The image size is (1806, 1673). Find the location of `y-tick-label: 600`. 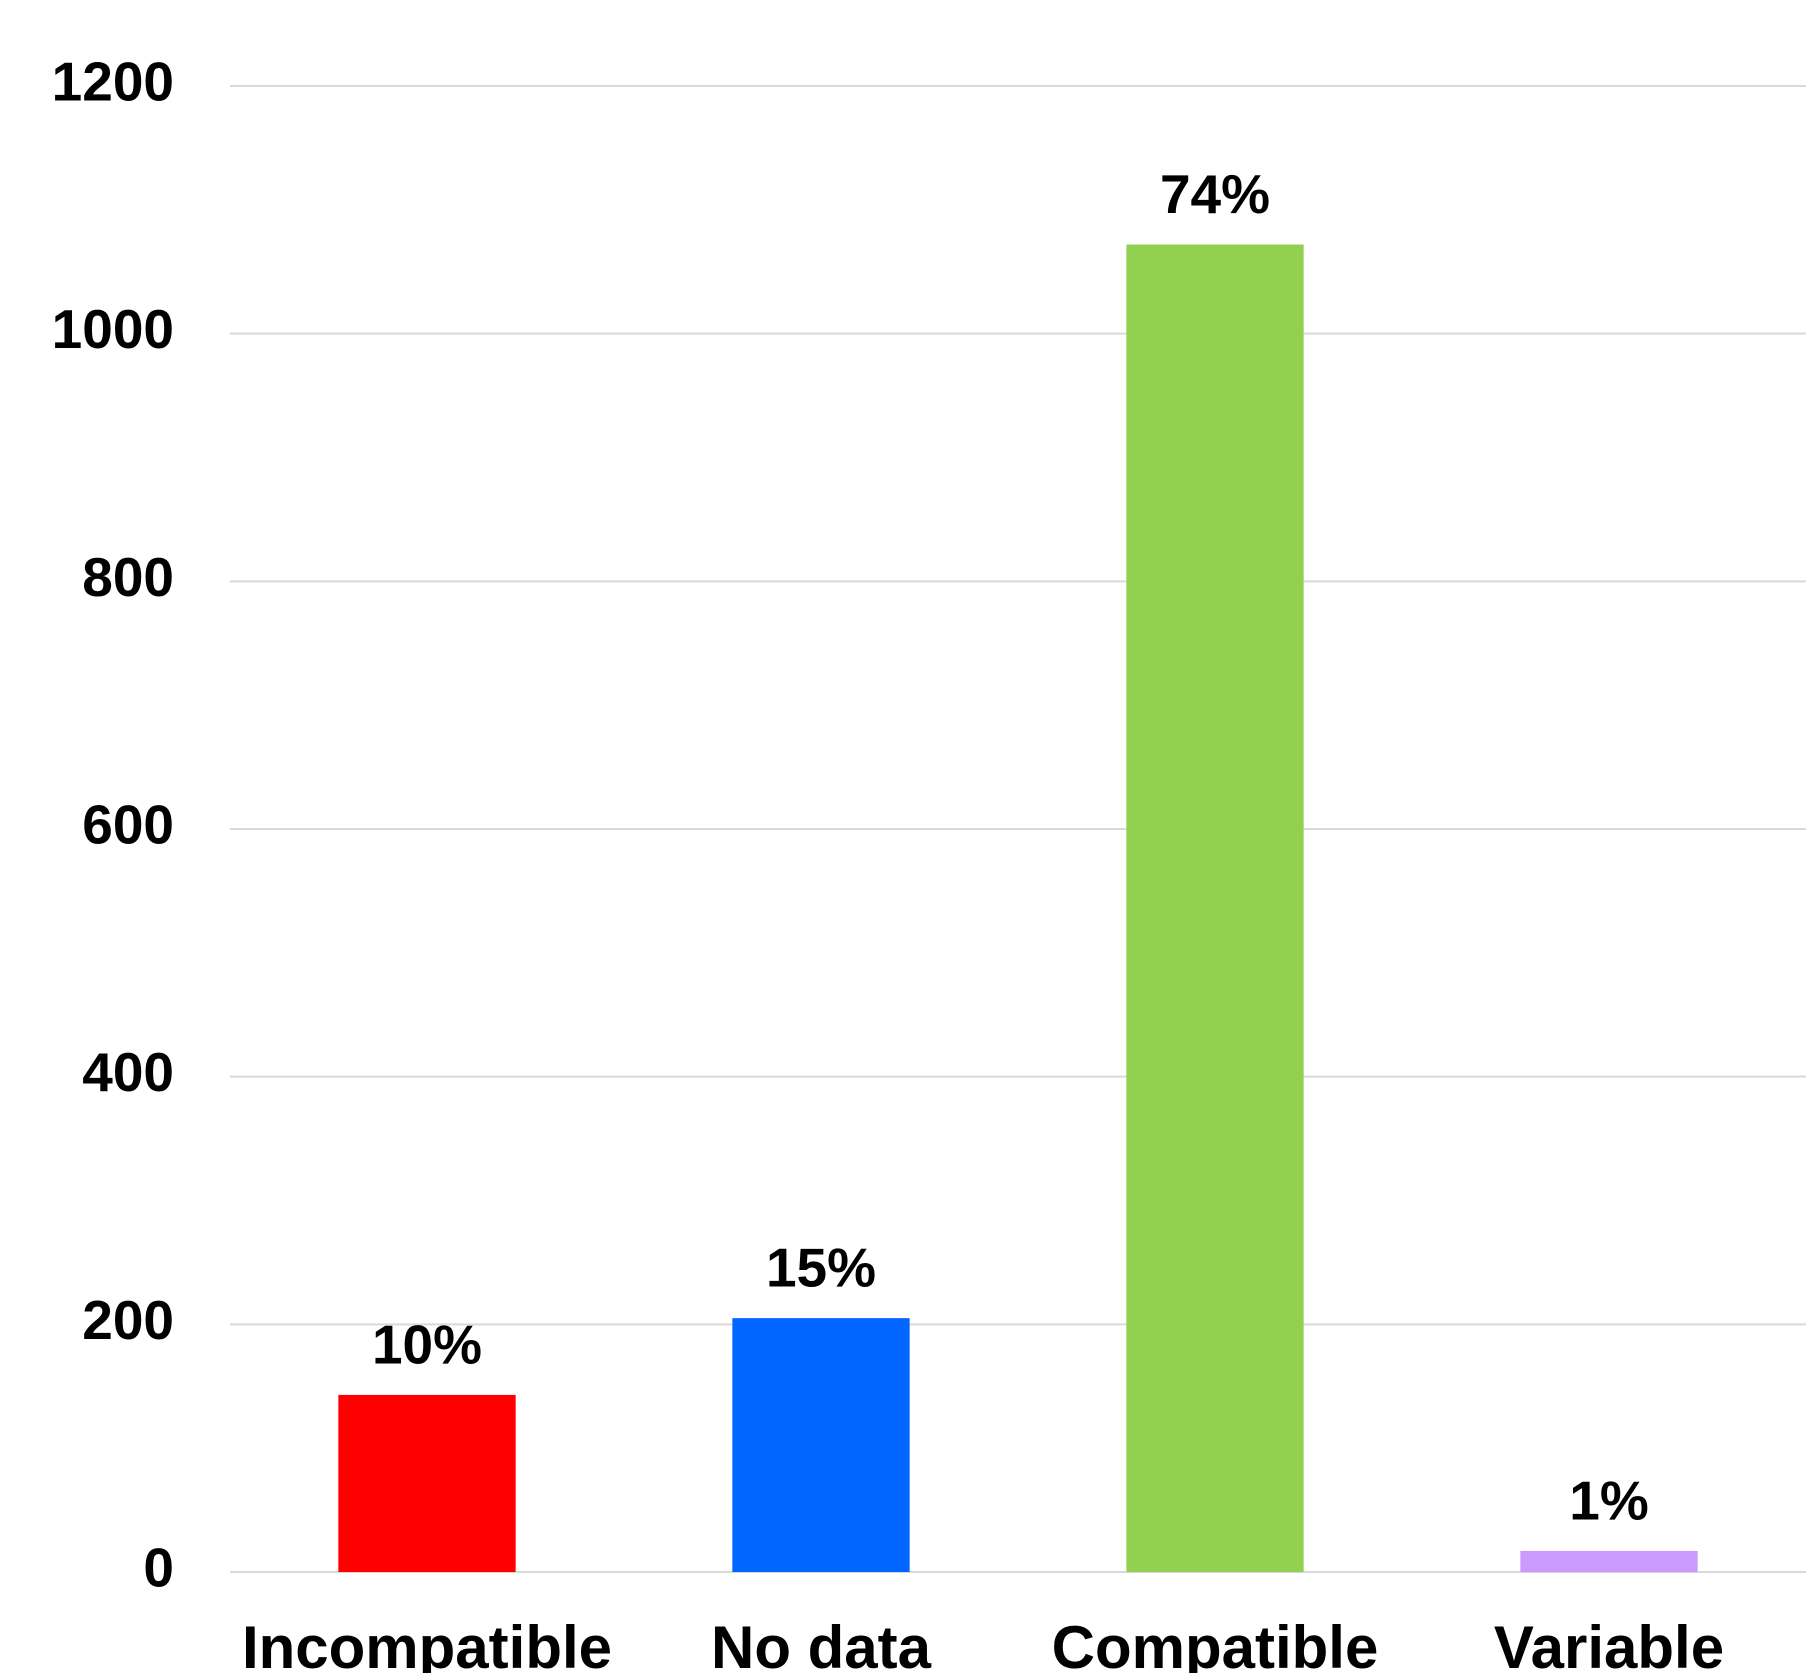

y-tick-label: 600 is located at coordinates (128, 825).